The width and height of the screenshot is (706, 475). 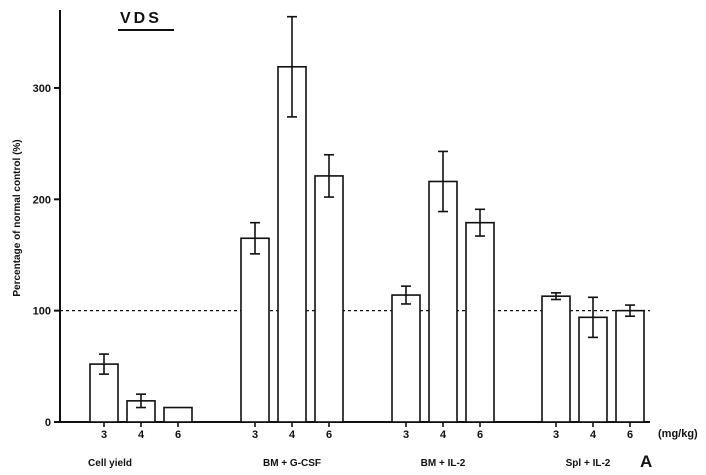 What do you see at coordinates (646, 461) in the screenshot?
I see `panel-label: A` at bounding box center [646, 461].